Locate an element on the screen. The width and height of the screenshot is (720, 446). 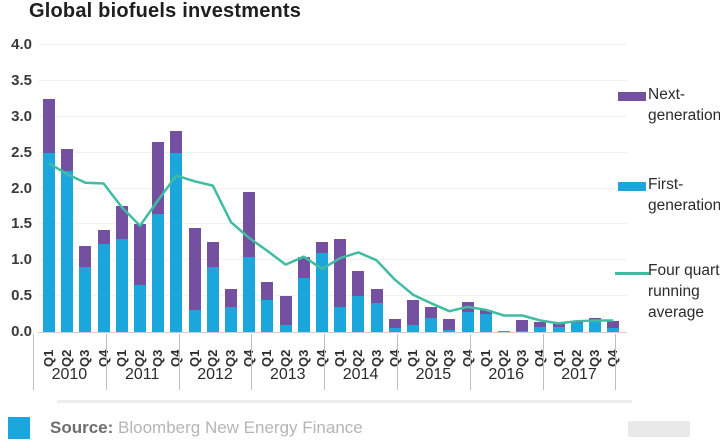
bar-2013-Q3 is located at coordinates (303, 294).